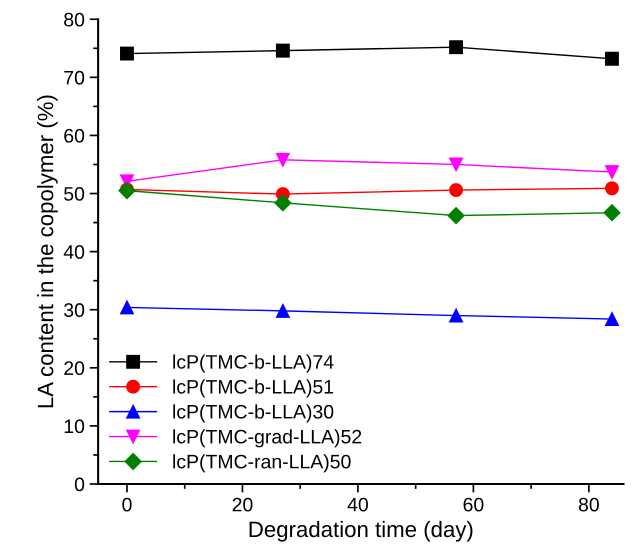 The height and width of the screenshot is (550, 633). I want to click on y-tick-label: 80, so click(74, 19).